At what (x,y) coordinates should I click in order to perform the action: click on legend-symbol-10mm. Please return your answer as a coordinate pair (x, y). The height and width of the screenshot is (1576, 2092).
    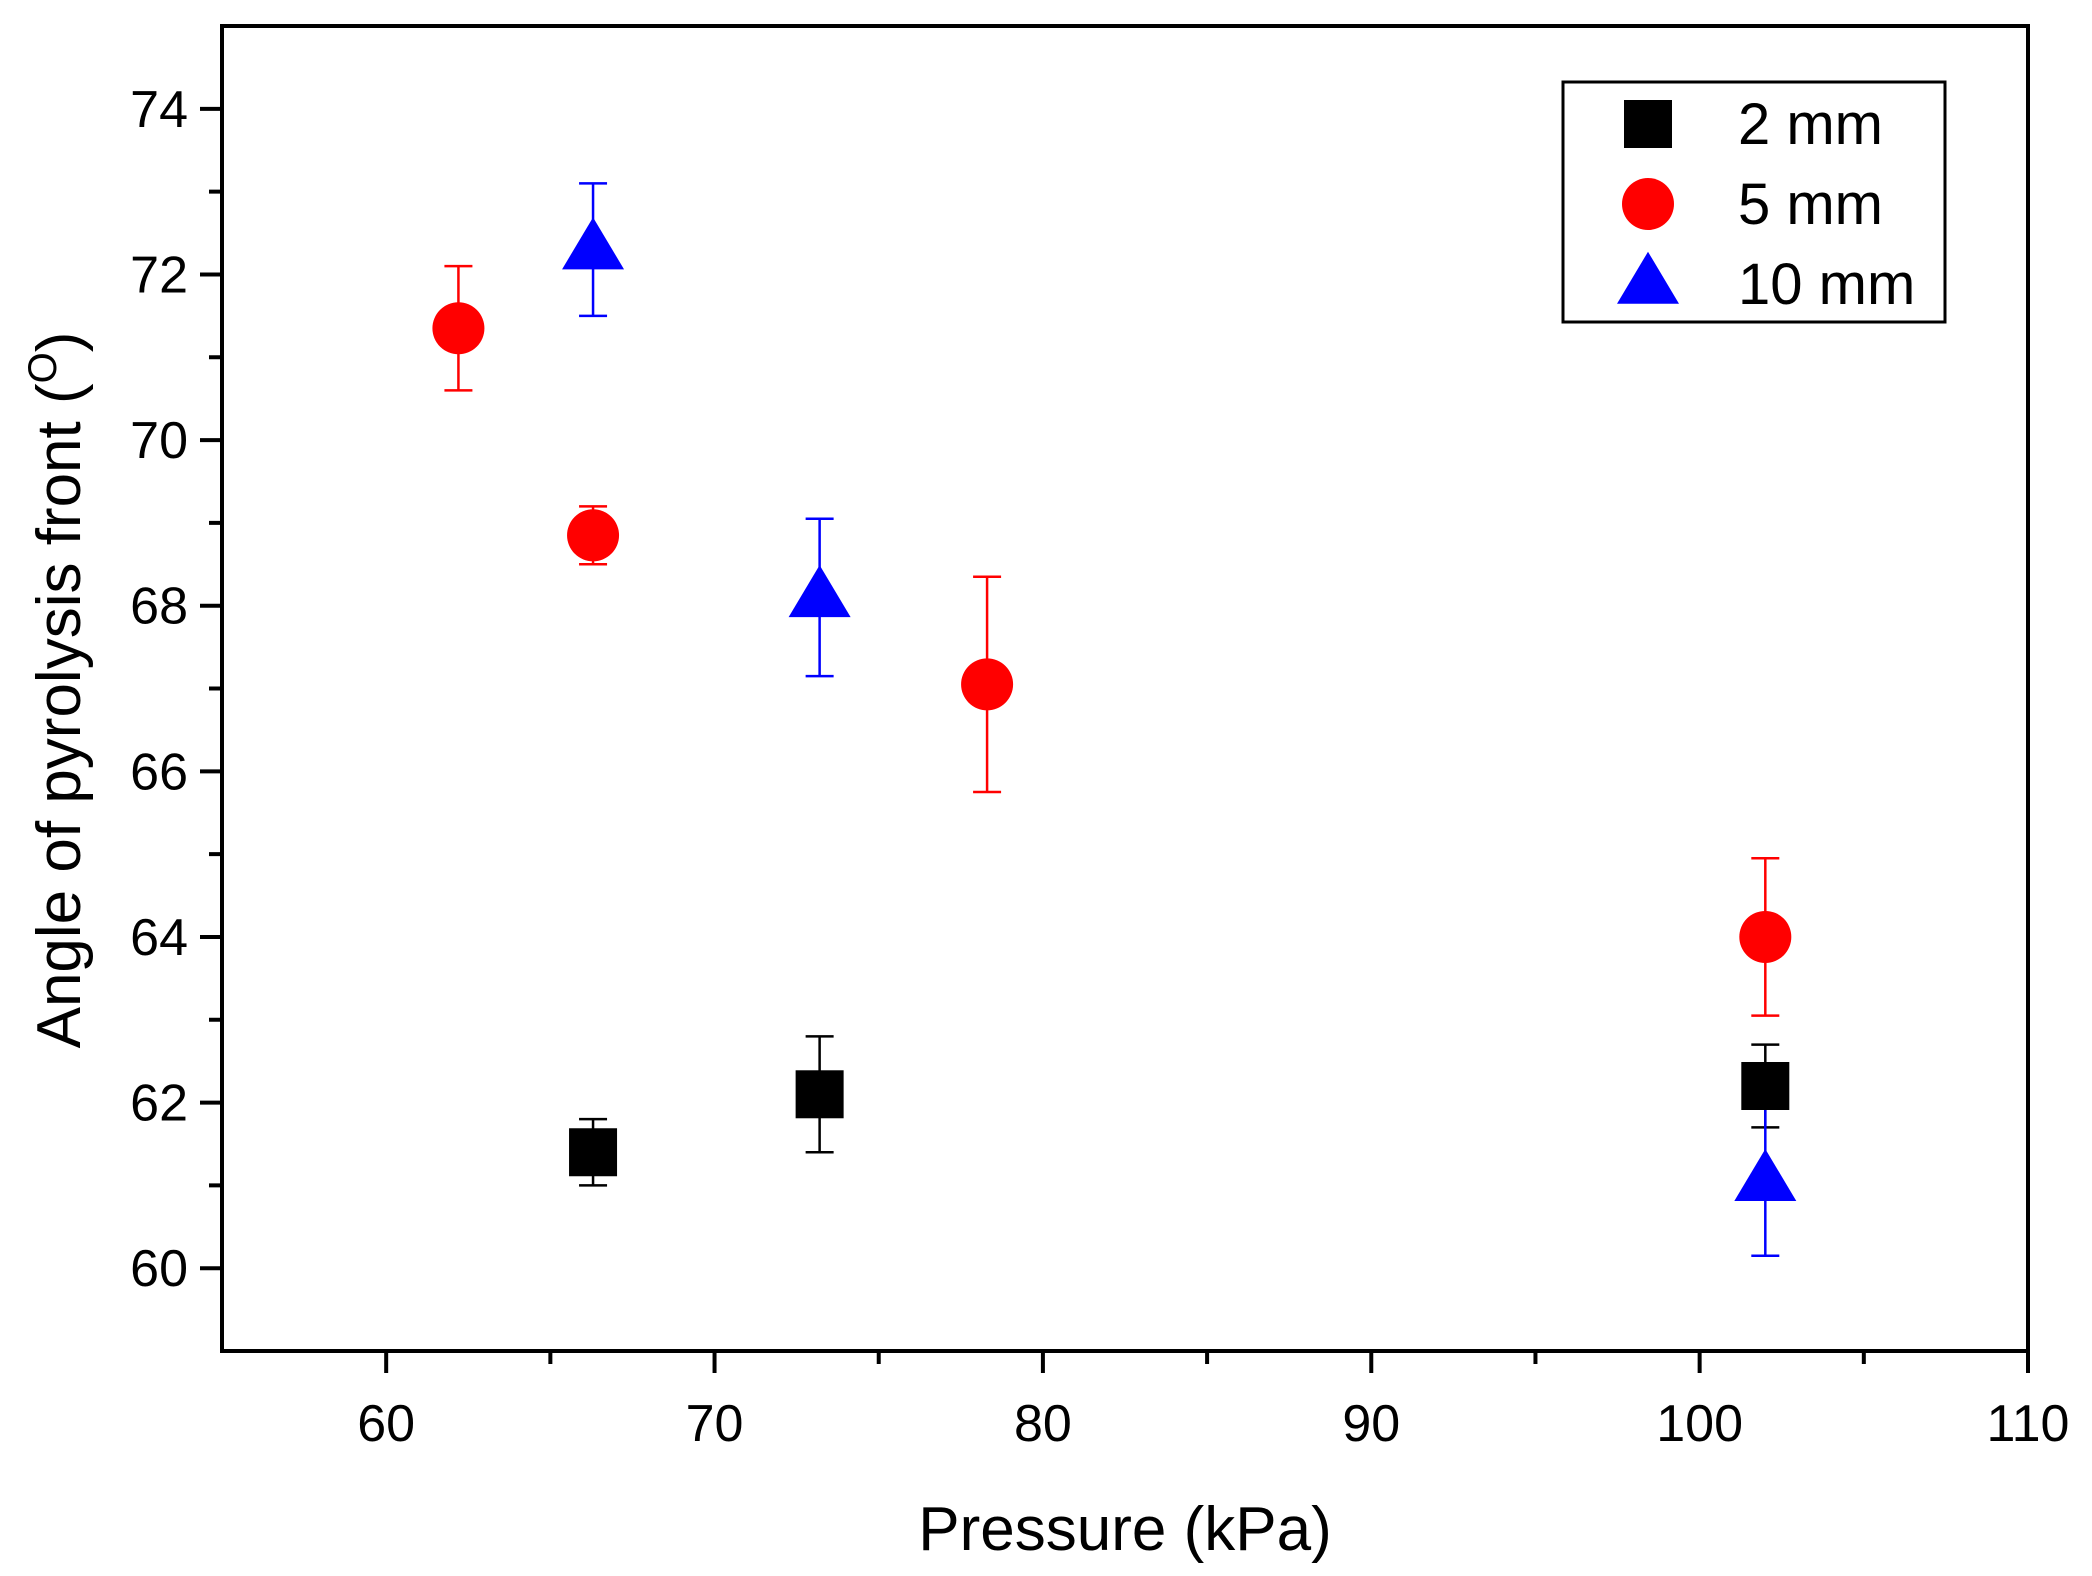
    Looking at the image, I should click on (1648, 277).